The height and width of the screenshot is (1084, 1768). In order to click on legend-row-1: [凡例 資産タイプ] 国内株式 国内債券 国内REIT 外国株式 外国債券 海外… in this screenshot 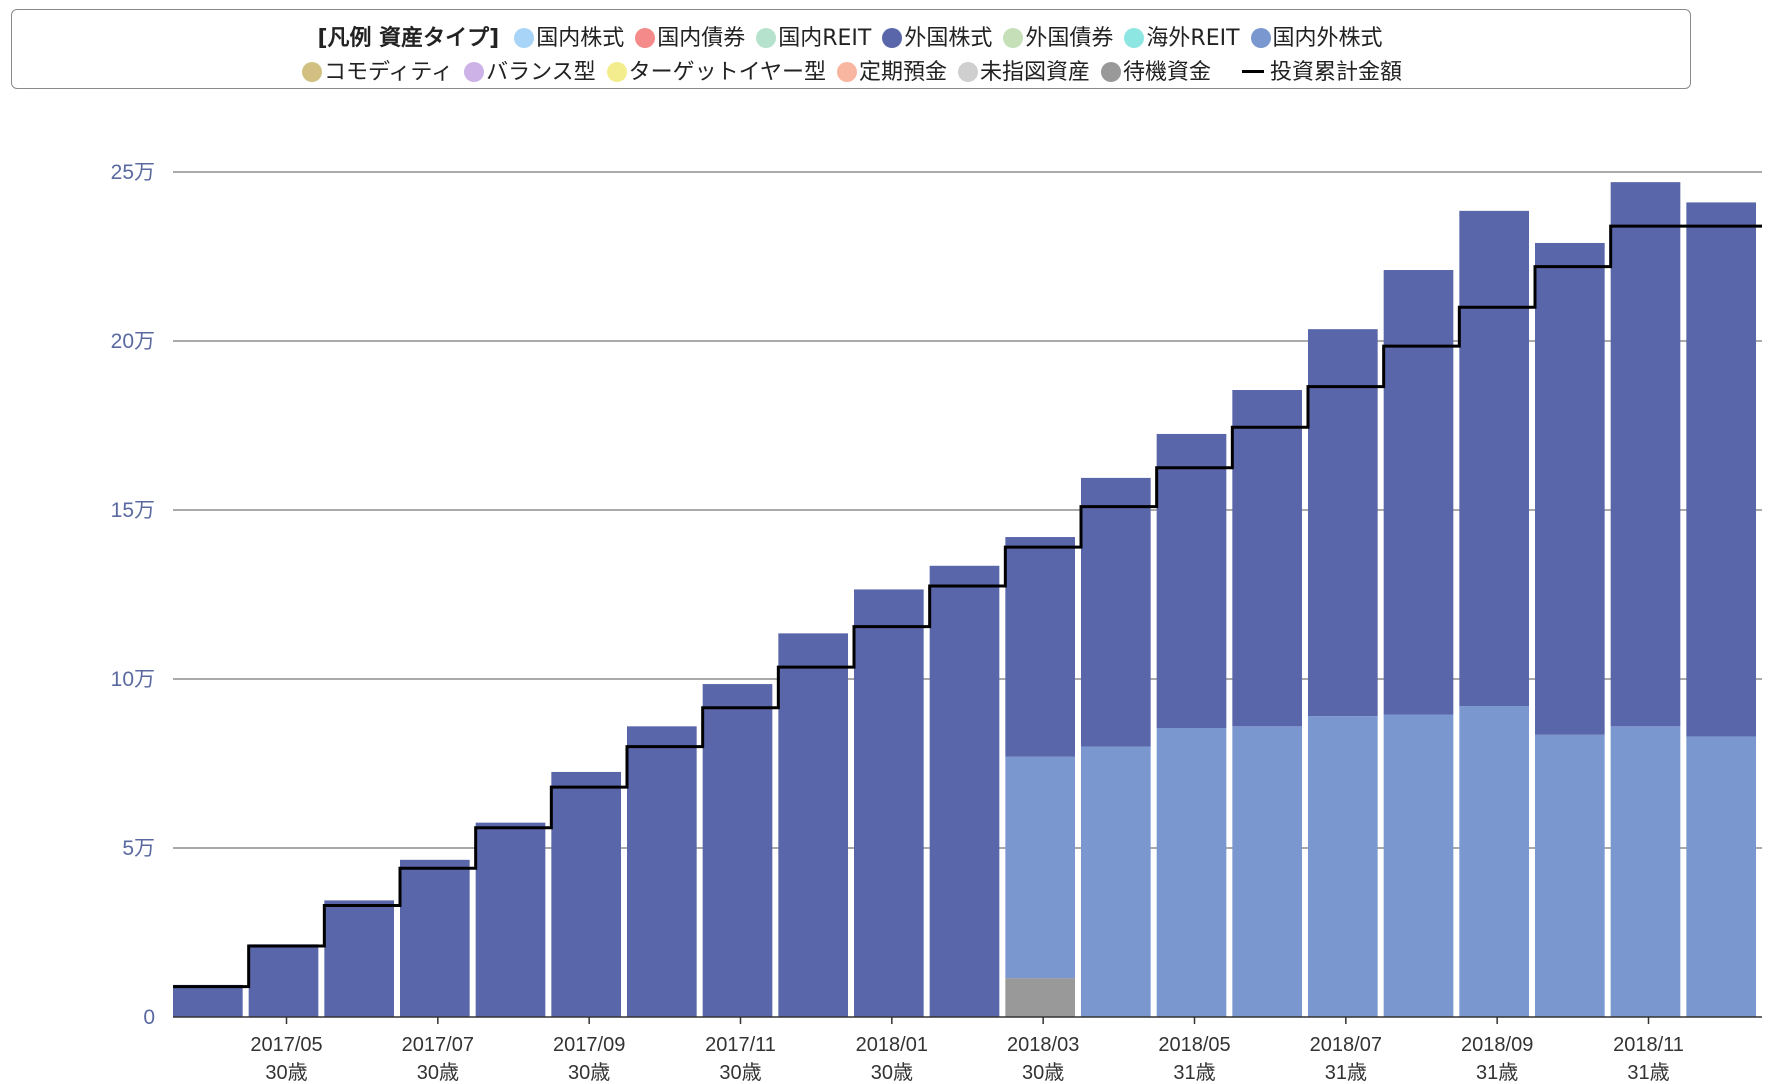, I will do `click(851, 36)`.